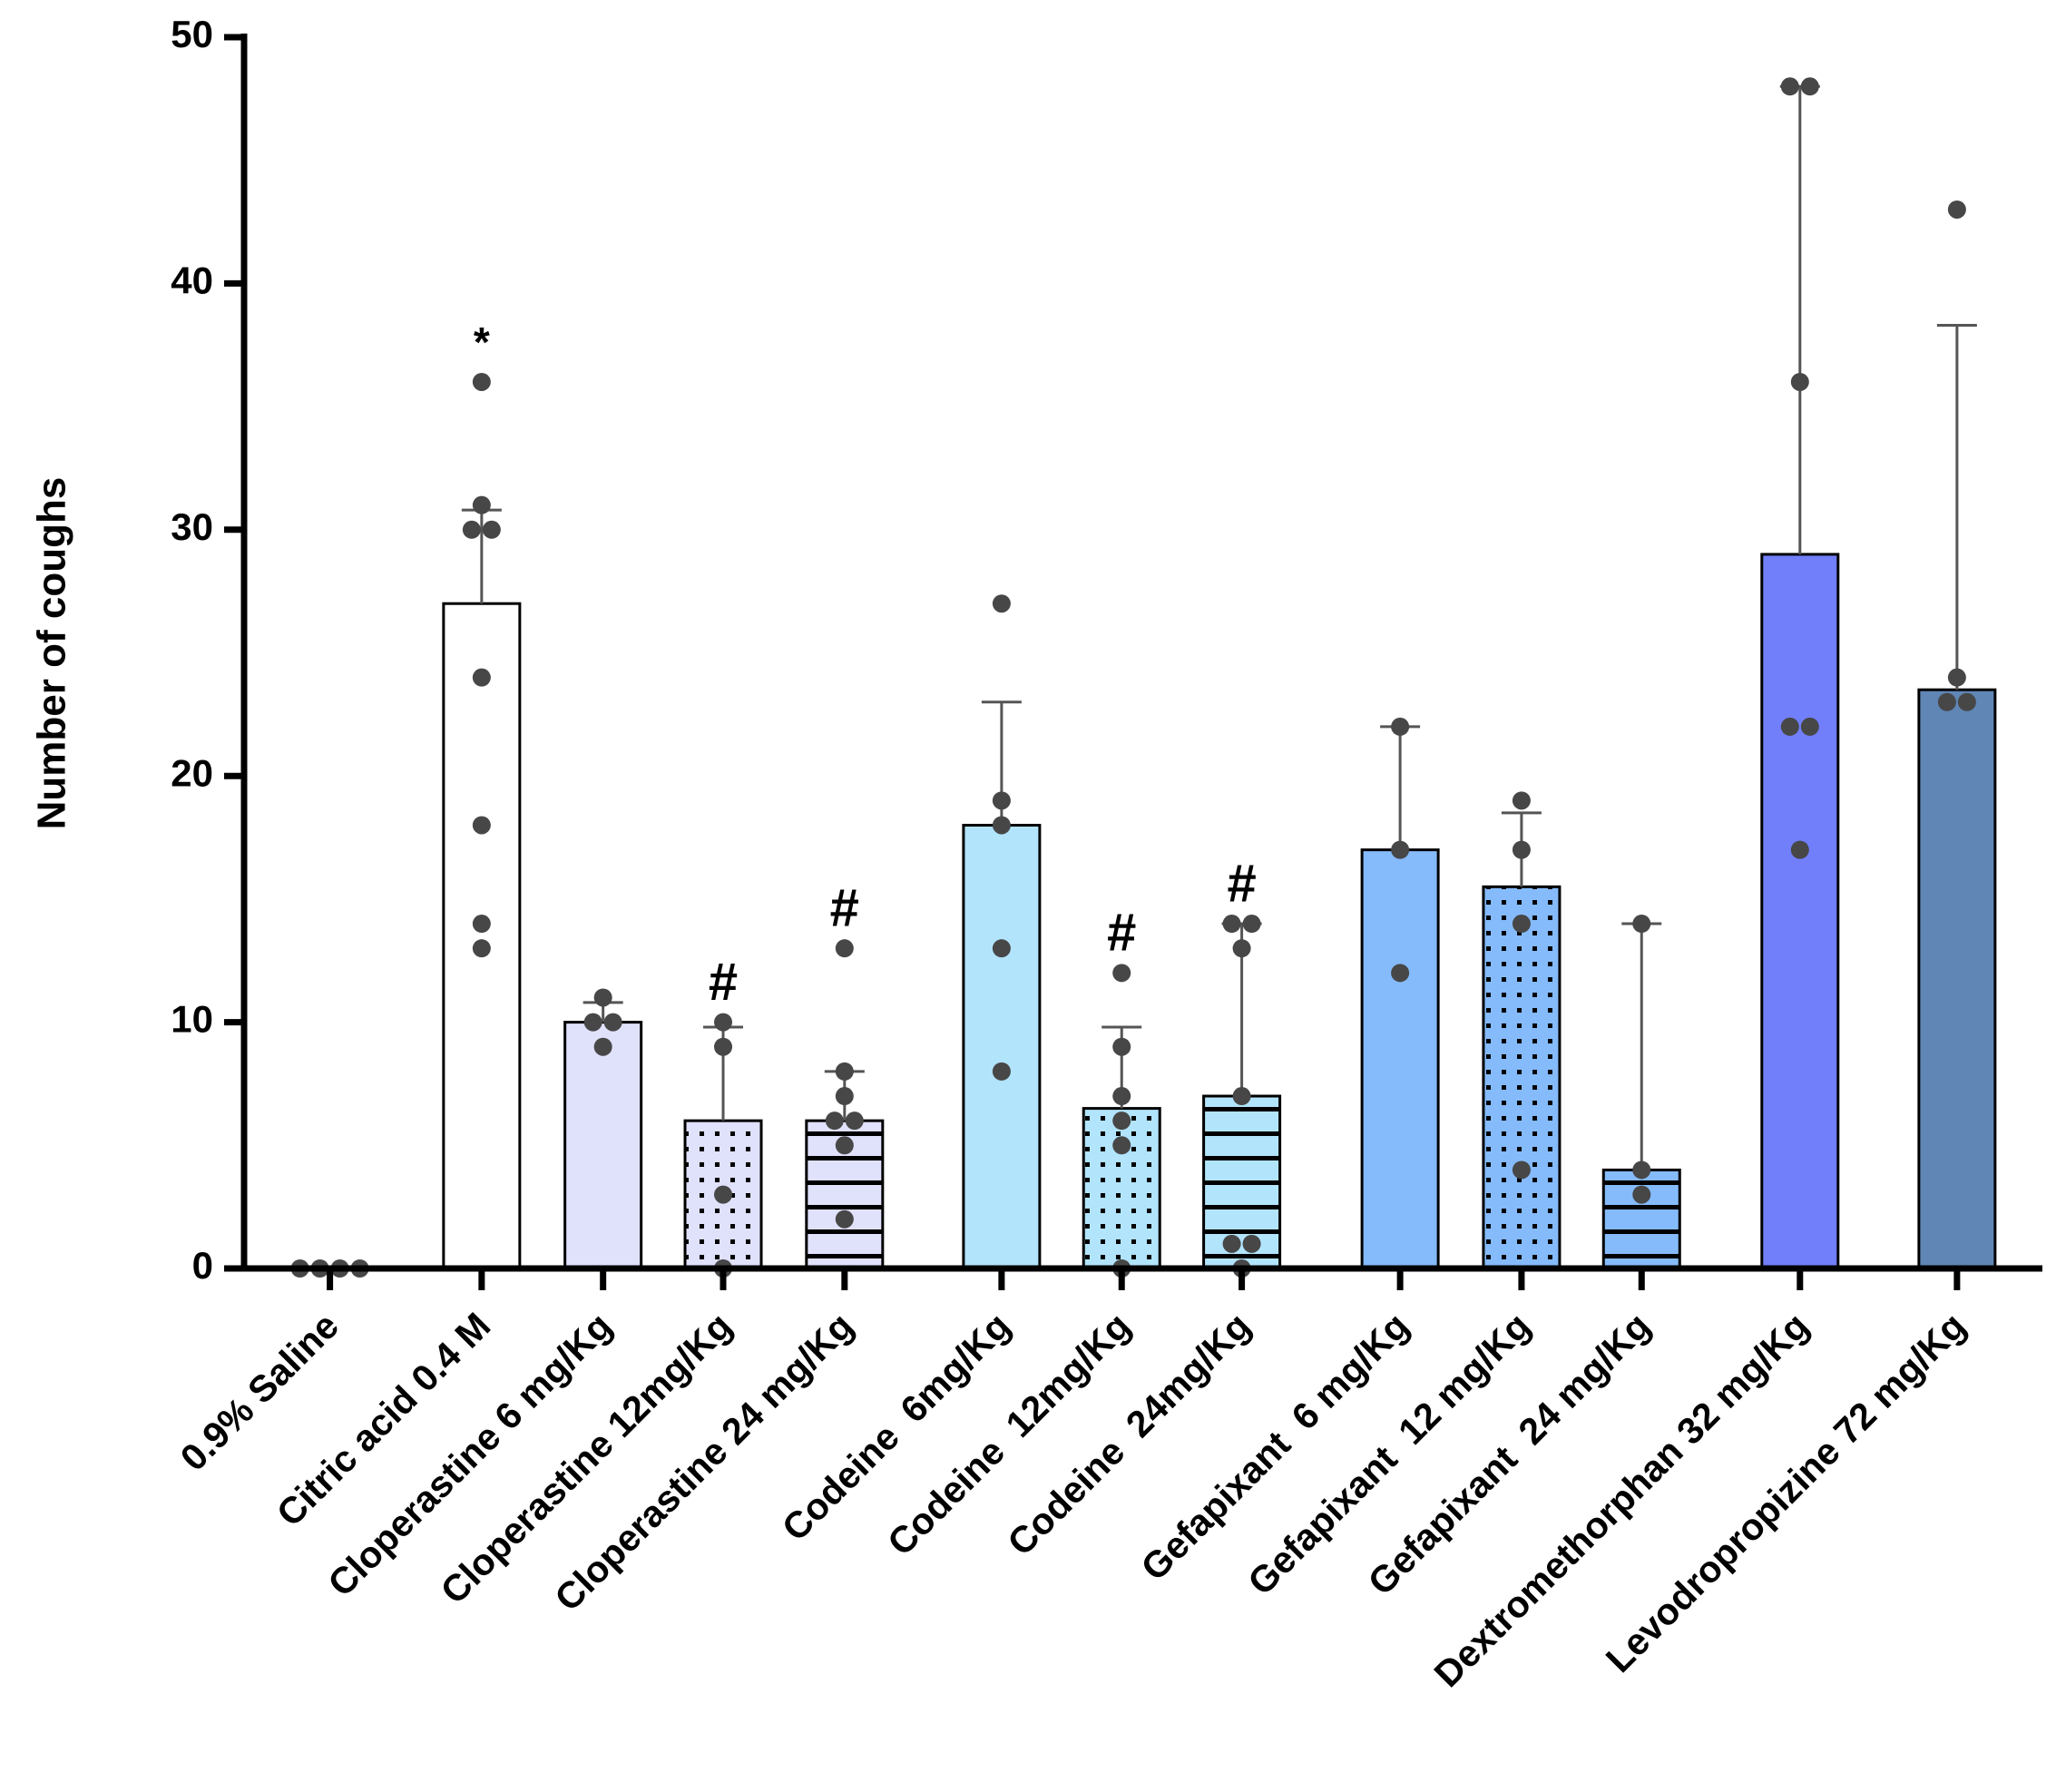  What do you see at coordinates (203, 1265) in the screenshot?
I see `y-tick-label: 0` at bounding box center [203, 1265].